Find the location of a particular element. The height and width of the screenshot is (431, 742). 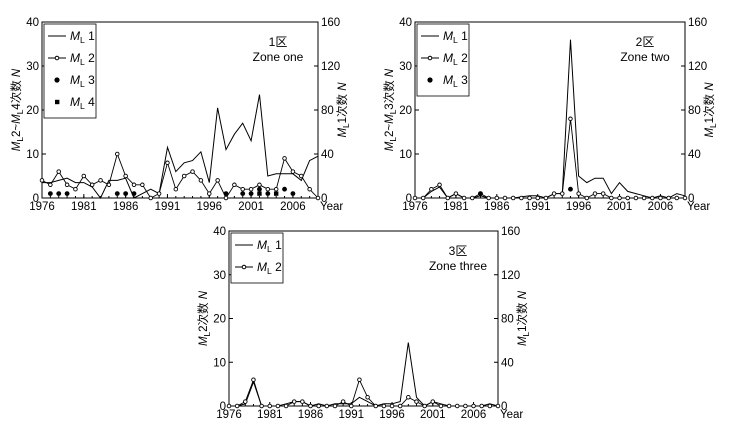

y-right-tick-label: 0 is located at coordinates (324, 199).